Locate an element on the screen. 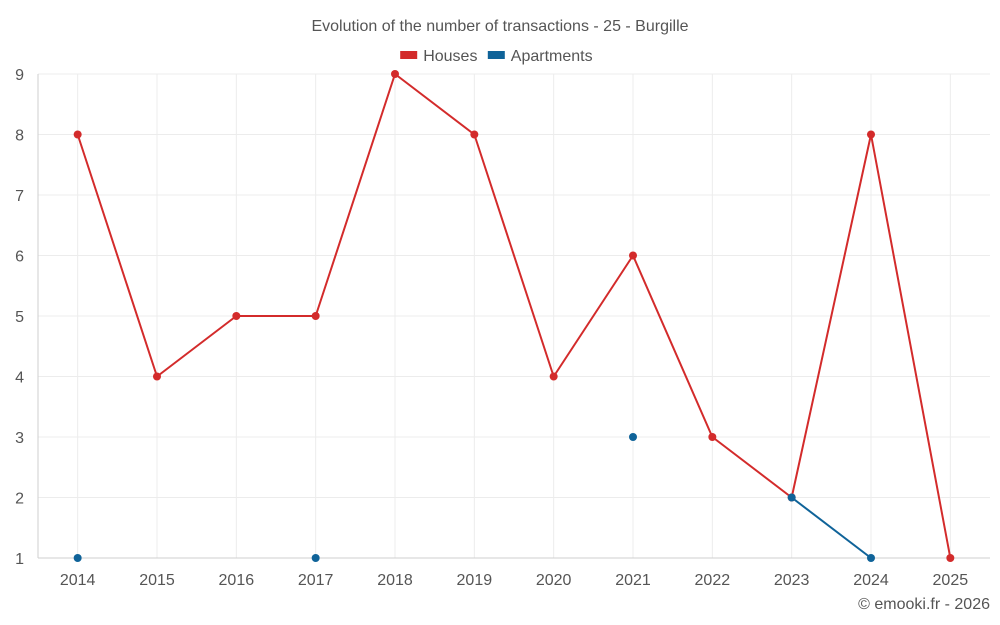 This screenshot has width=1000, height=625. y-tick-label: 8 is located at coordinates (19, 136).